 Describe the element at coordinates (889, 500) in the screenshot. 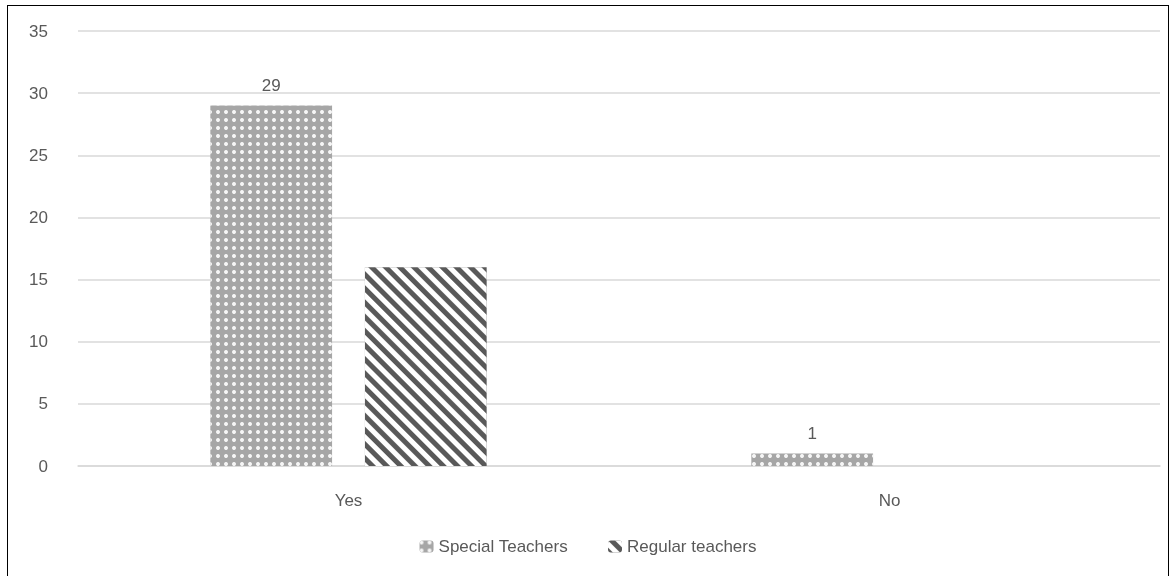

I see `x-tick-label: No` at that location.